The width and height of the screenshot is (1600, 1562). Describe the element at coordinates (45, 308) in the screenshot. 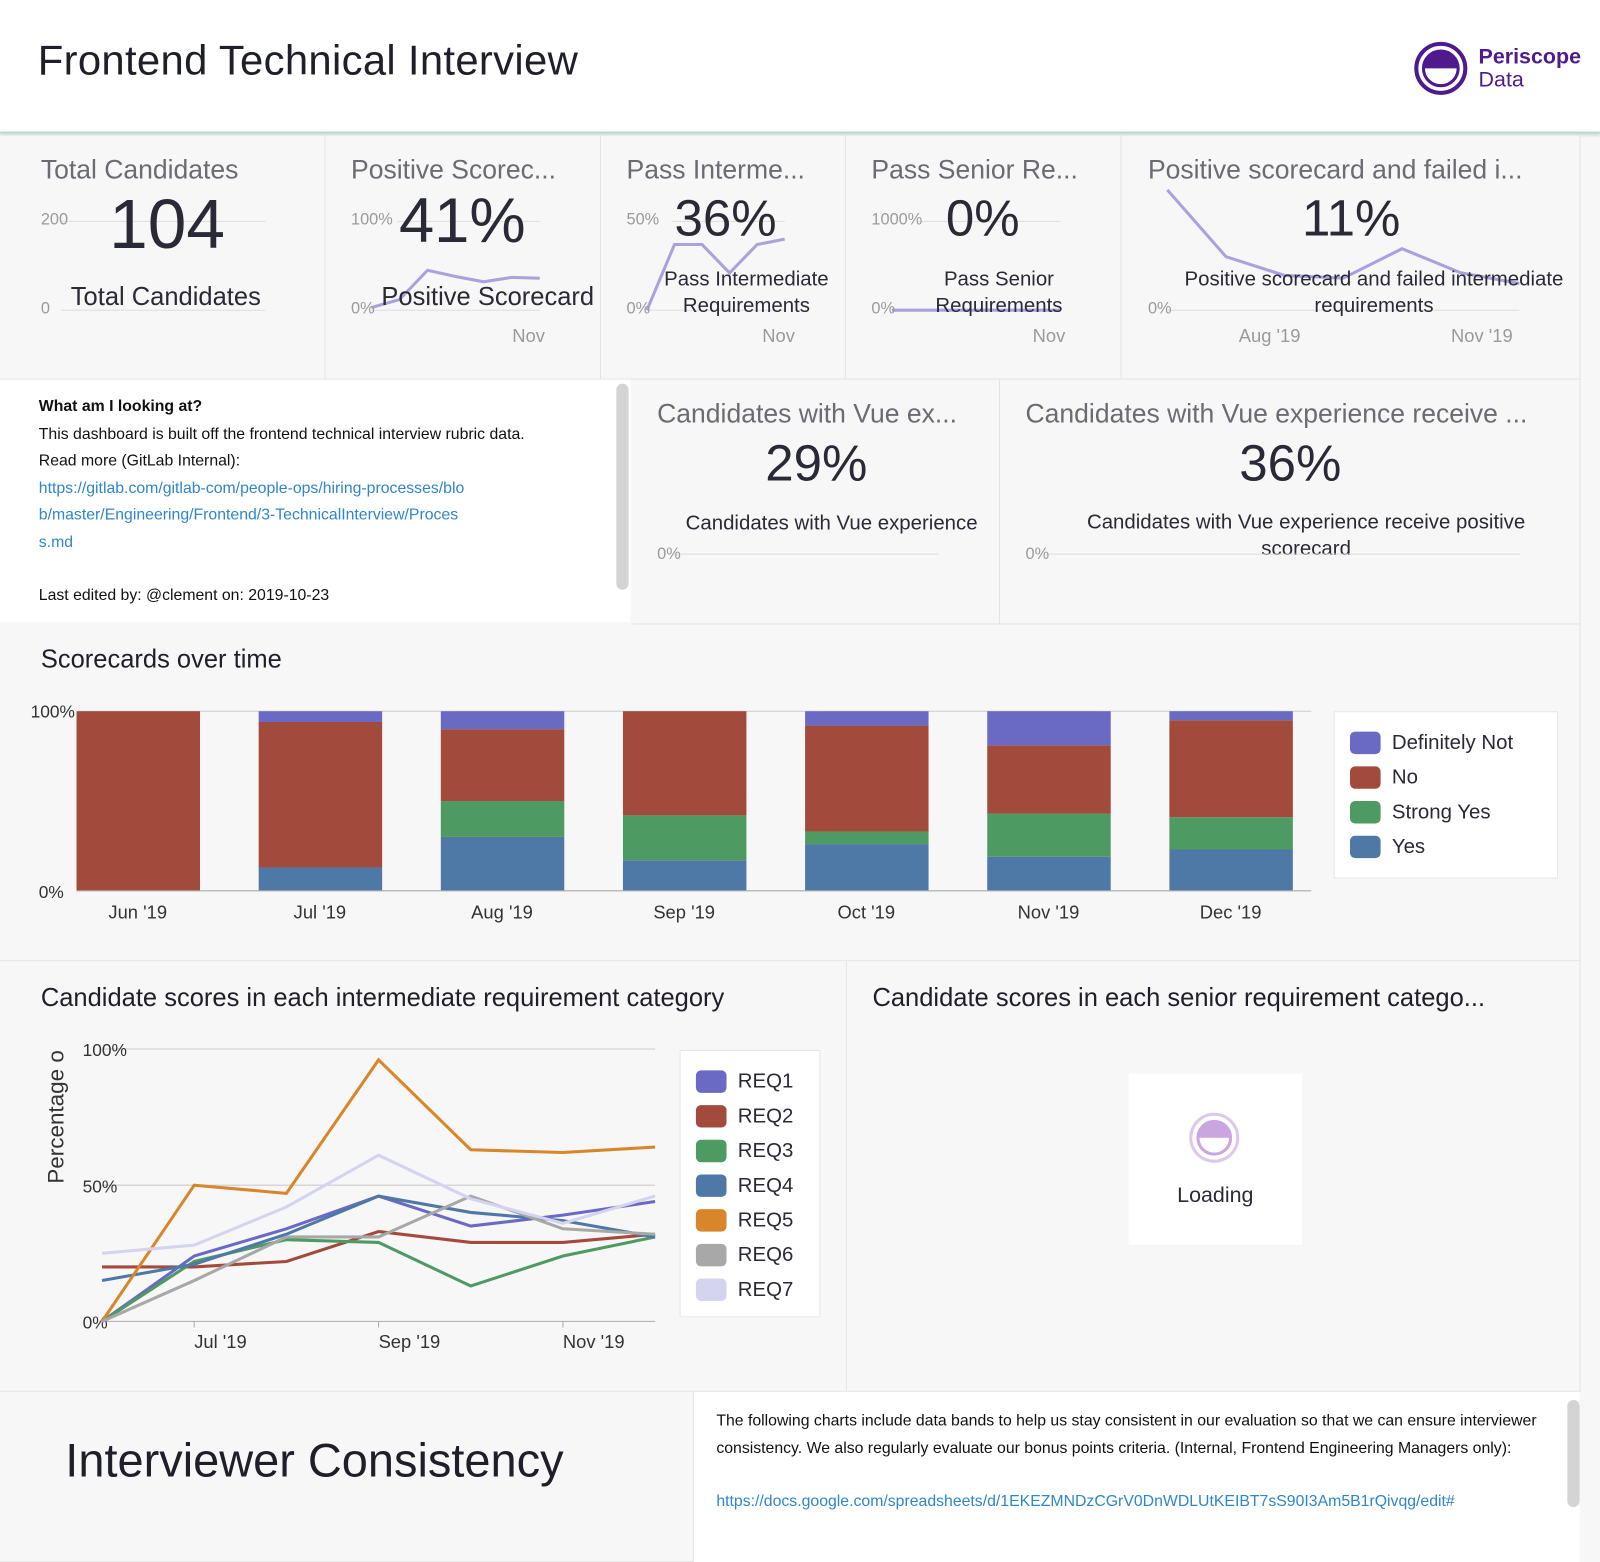

I see `axis-bottom-label: 0` at that location.